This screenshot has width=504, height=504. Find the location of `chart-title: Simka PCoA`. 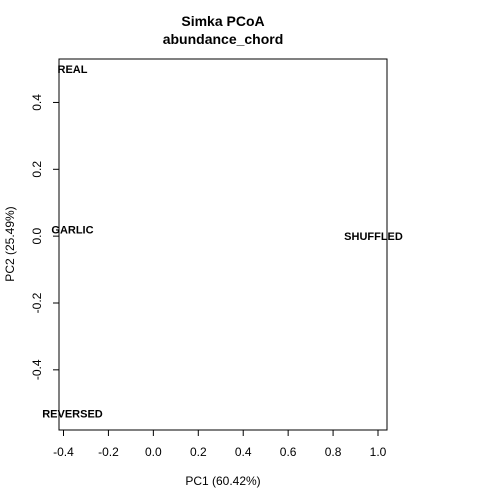

chart-title: Simka PCoA is located at coordinates (222, 21).